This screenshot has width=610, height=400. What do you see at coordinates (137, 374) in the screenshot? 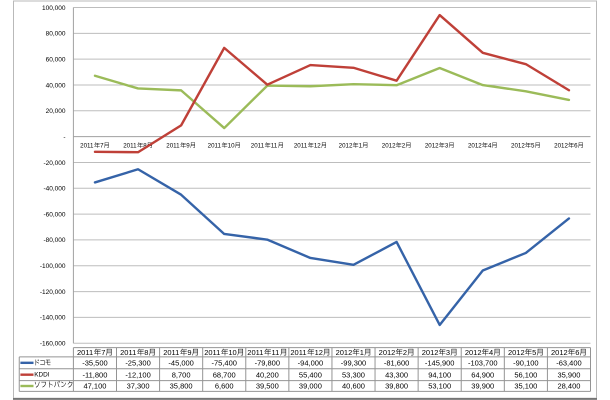
I see `svg-text: -12,100` at bounding box center [137, 374].